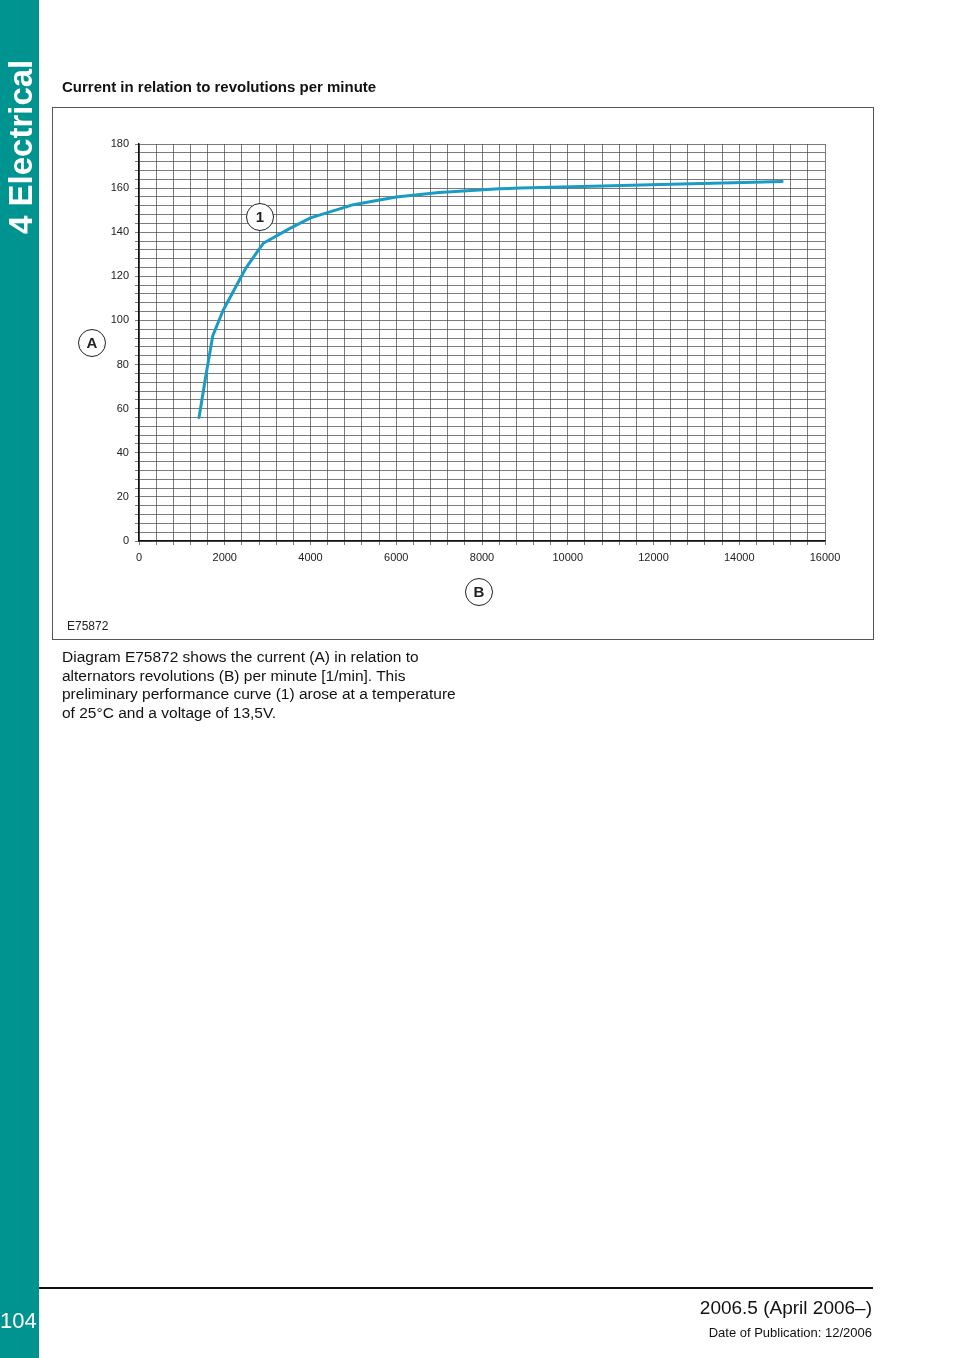 The image size is (960, 1358). Describe the element at coordinates (825, 556) in the screenshot. I see `x-tick-label: 16000` at that location.